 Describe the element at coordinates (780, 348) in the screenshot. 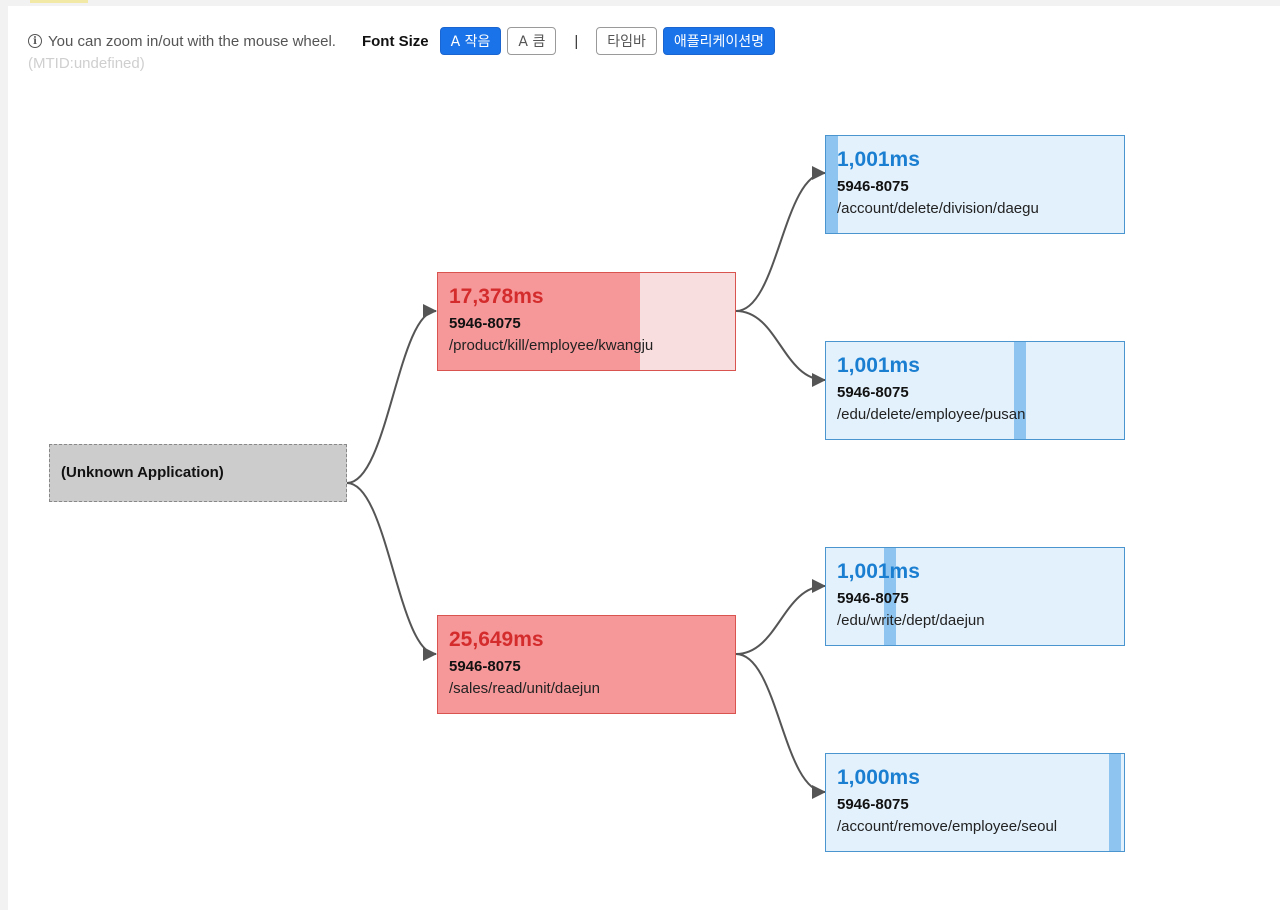

I see `edge-kwangju-to-pusan` at that location.